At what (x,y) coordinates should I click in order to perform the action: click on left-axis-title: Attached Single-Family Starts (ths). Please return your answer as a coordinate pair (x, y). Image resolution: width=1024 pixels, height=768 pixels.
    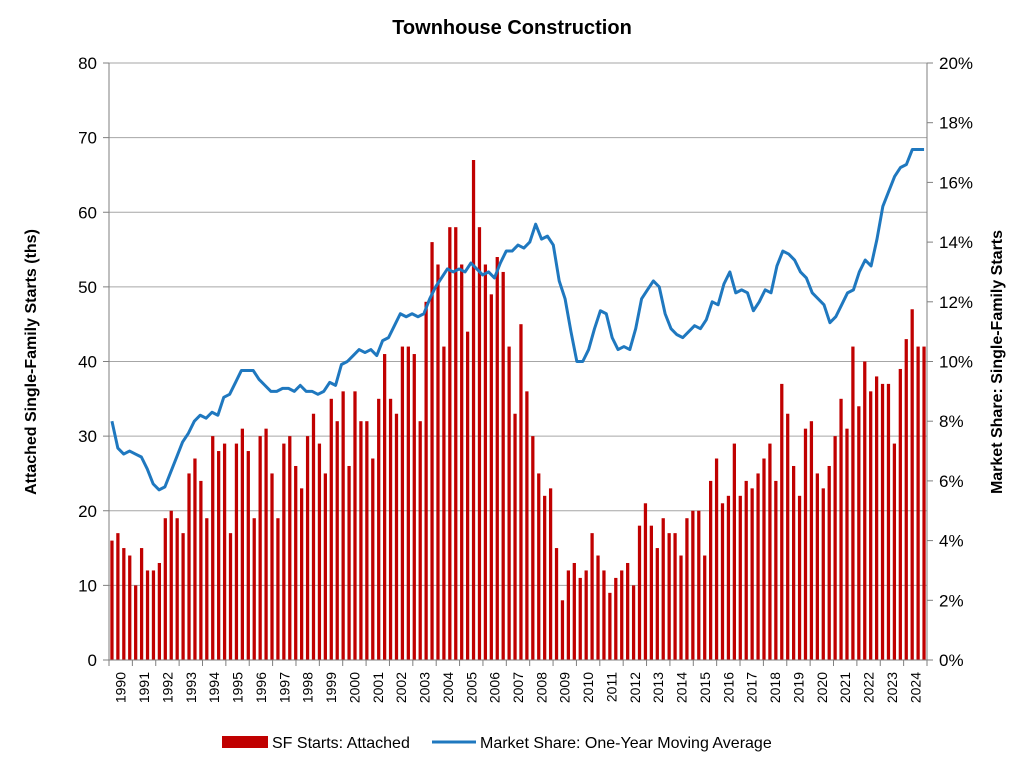
    Looking at the image, I should click on (31, 362).